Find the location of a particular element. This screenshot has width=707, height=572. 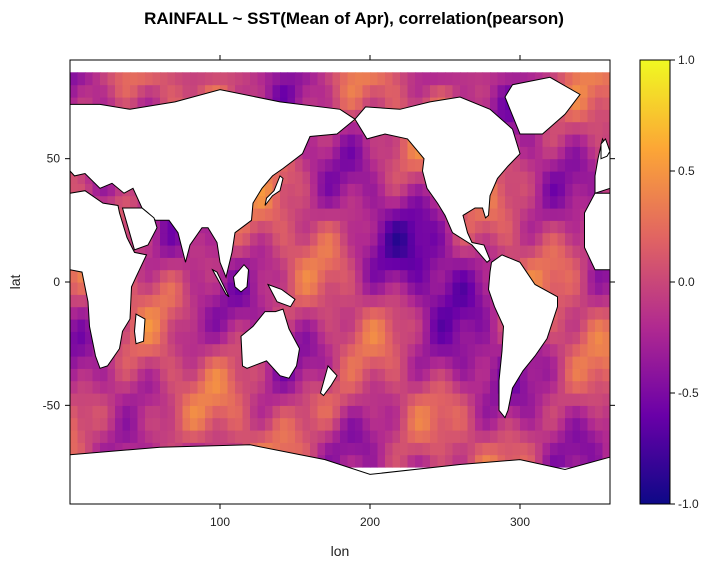

x-tick-label: 100 is located at coordinates (220, 522).